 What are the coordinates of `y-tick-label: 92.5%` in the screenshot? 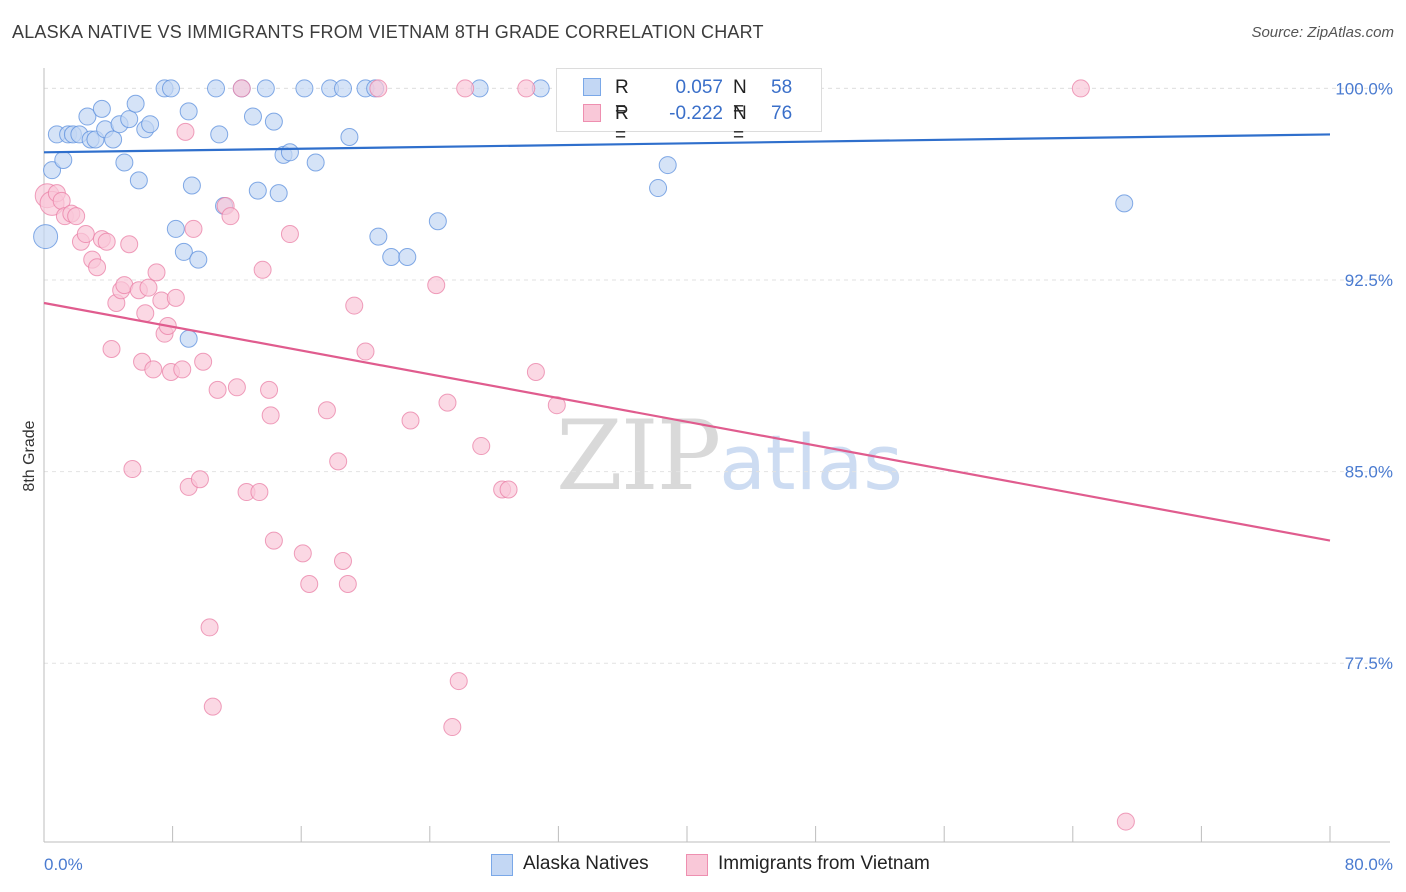 It's located at (1369, 280).